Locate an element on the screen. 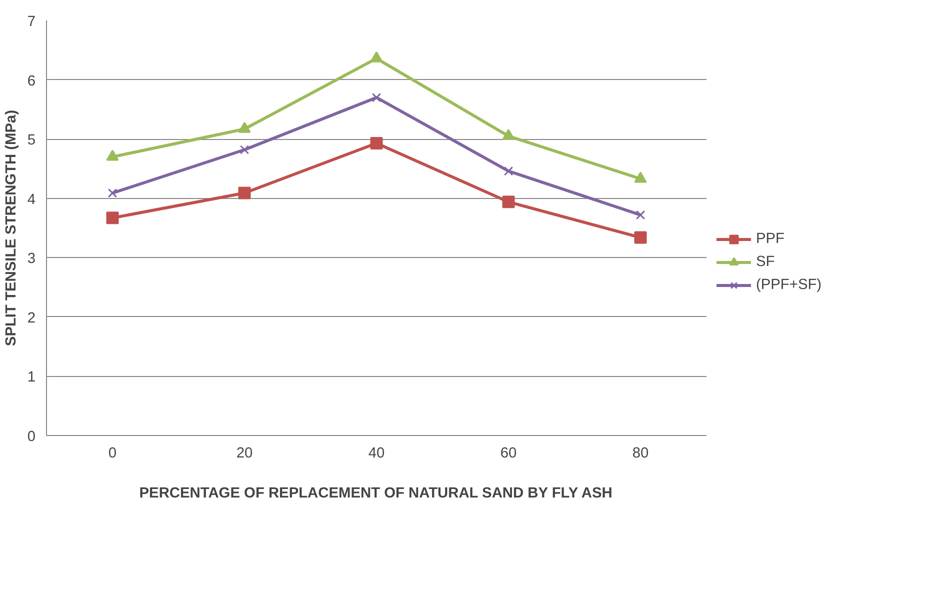 This screenshot has height=594, width=947. y-axis-title: SPLIT TENSILE STRENGTH (MPa) is located at coordinates (11, 228).